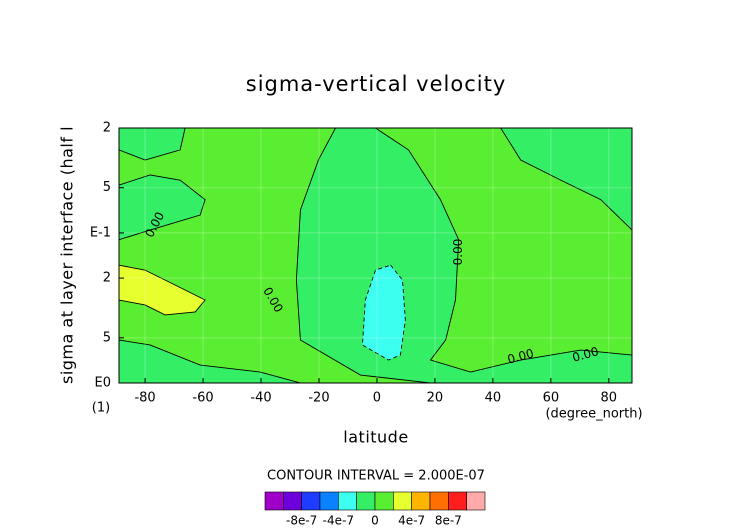 This screenshot has height=532, width=752. Describe the element at coordinates (144, 398) in the screenshot. I see `x-tick-label: -80` at that location.